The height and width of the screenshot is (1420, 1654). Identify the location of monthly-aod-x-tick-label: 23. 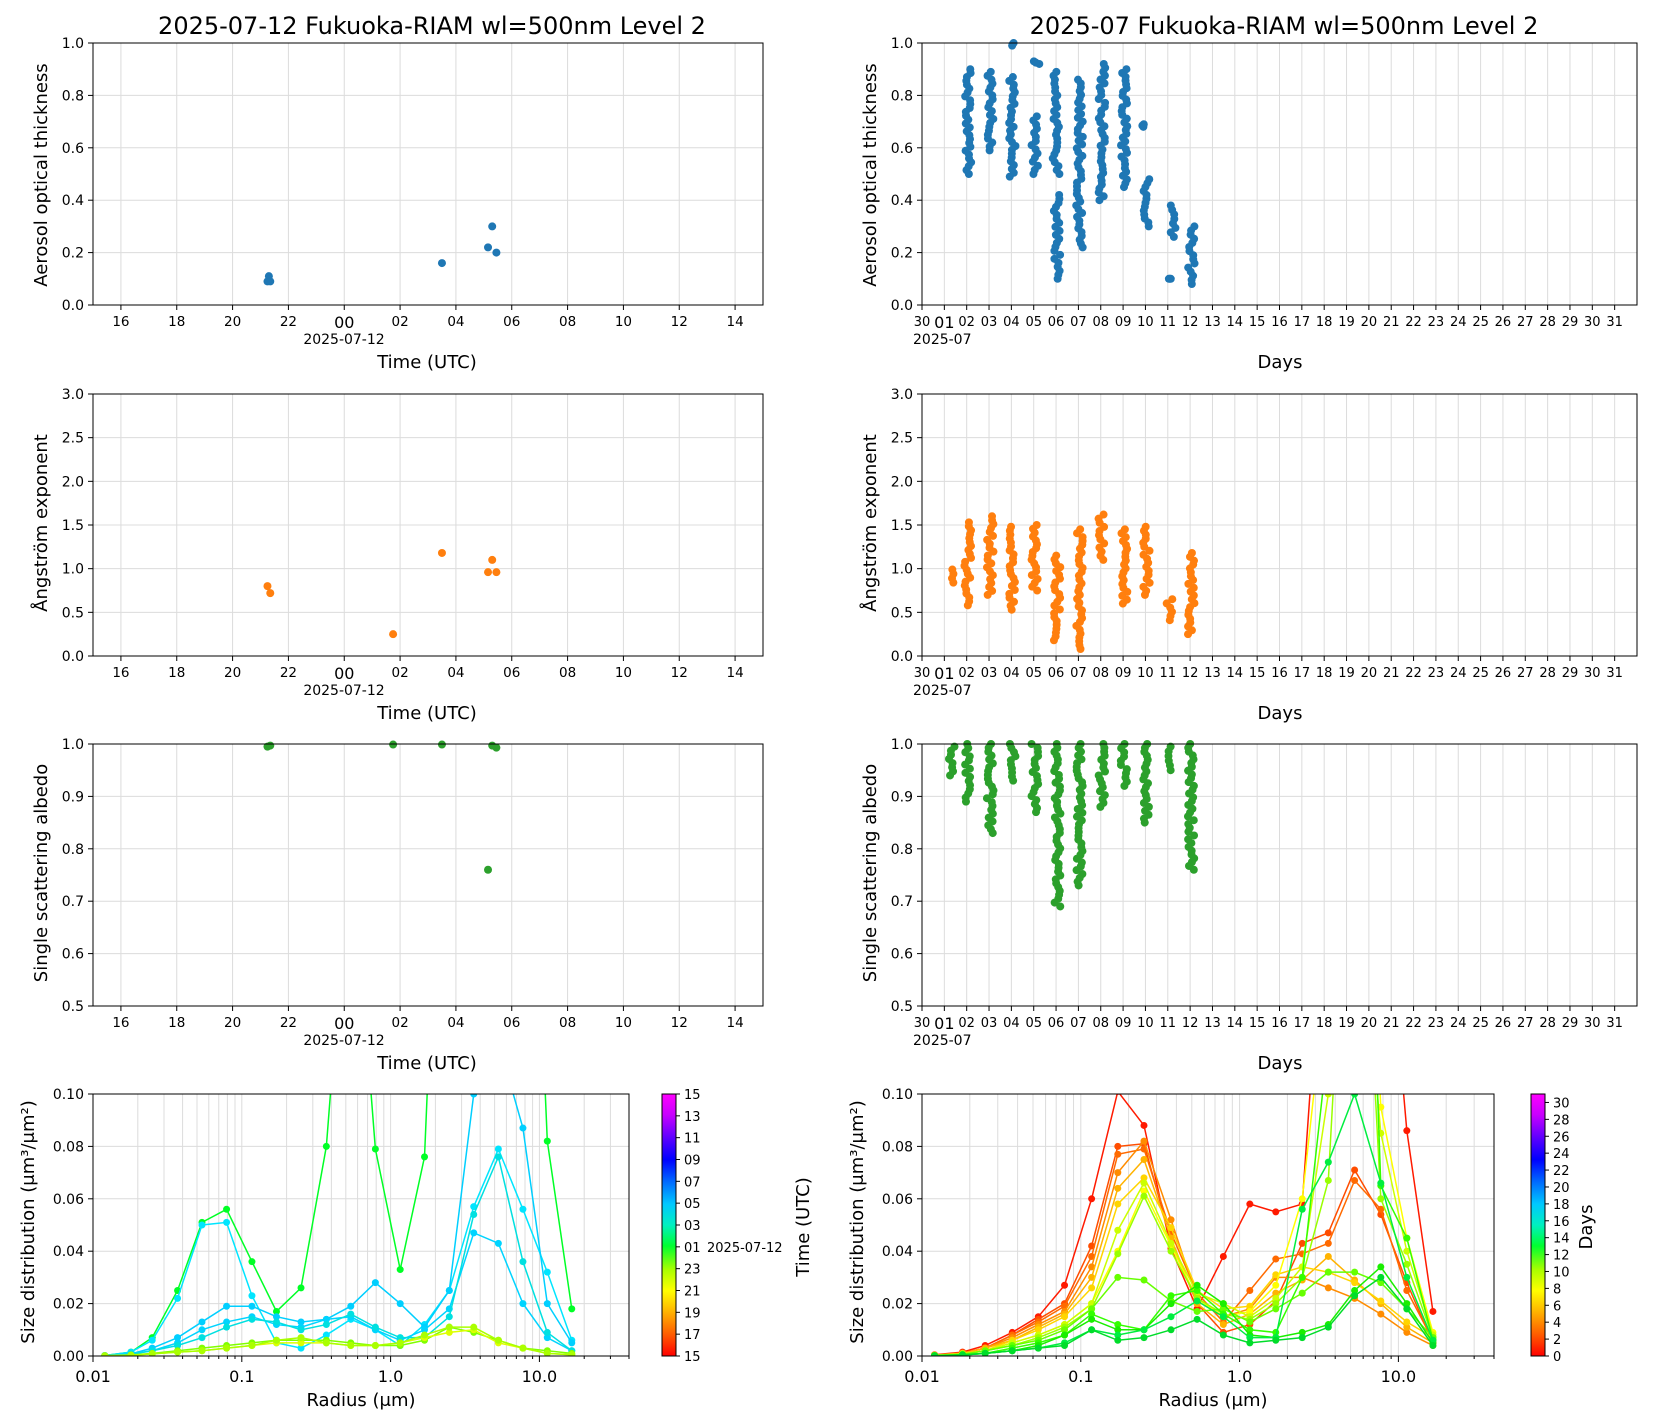
(1436, 322).